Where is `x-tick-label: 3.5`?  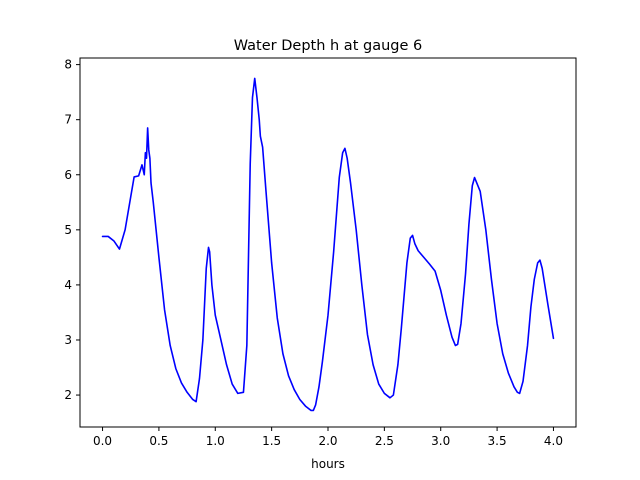
x-tick-label: 3.5 is located at coordinates (497, 441).